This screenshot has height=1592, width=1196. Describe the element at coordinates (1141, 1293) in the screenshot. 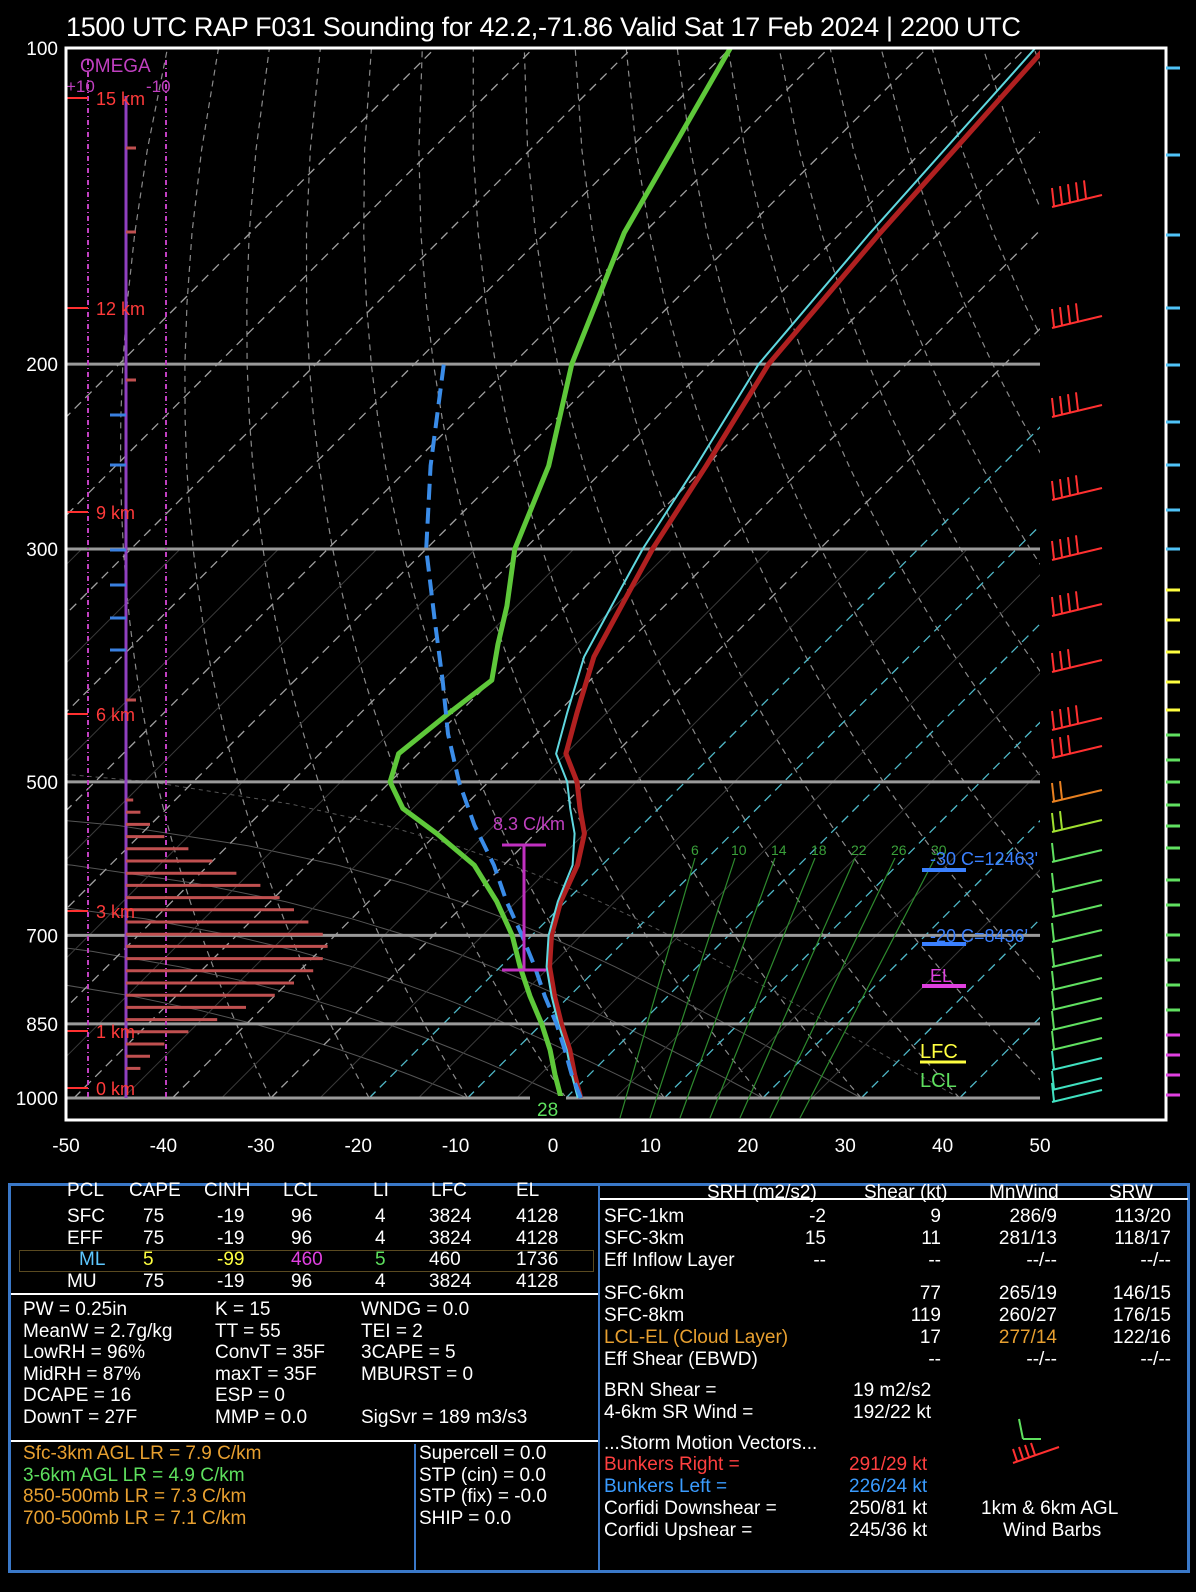

I see `kin-cell-srw: 146/15` at that location.